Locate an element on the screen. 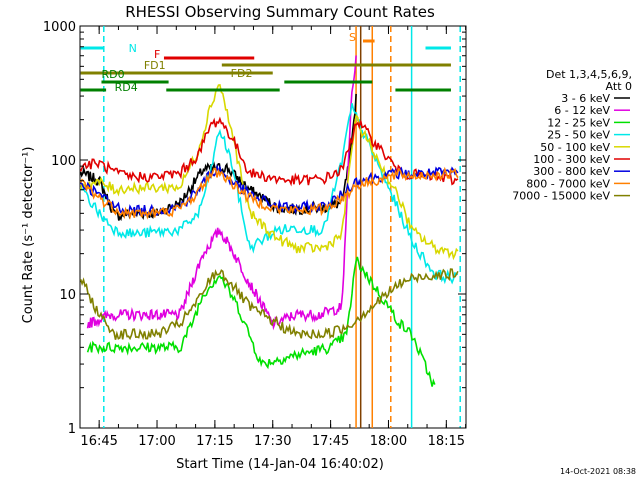 The image size is (640, 480). x-tick-label: 17:15 is located at coordinates (214, 441).